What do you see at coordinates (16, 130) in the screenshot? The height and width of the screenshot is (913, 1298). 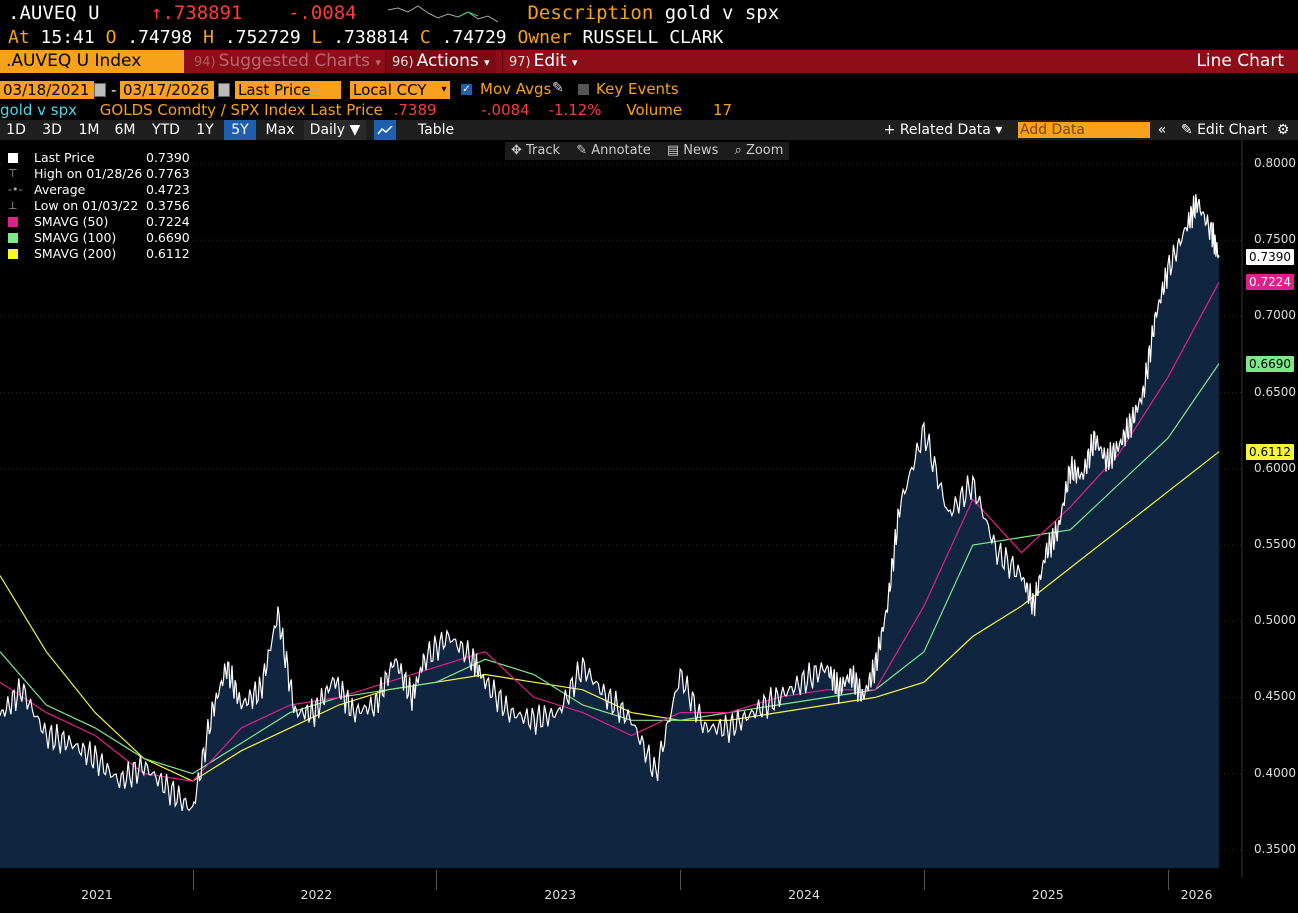 I see `range-1d-button: 1D` at bounding box center [16, 130].